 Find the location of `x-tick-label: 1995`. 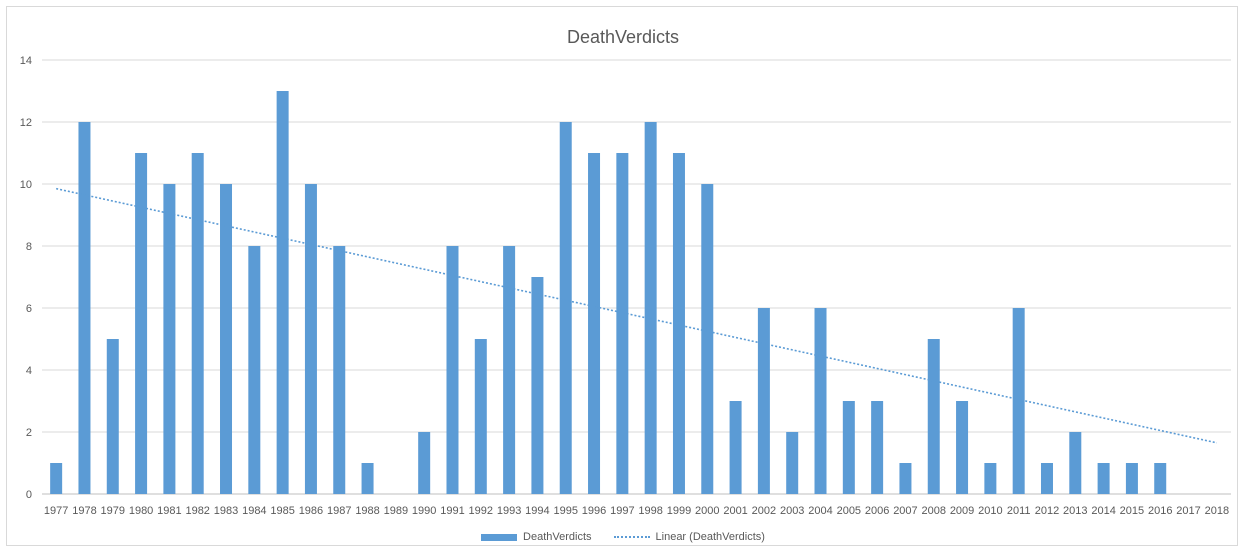

x-tick-label: 1995 is located at coordinates (565, 511).